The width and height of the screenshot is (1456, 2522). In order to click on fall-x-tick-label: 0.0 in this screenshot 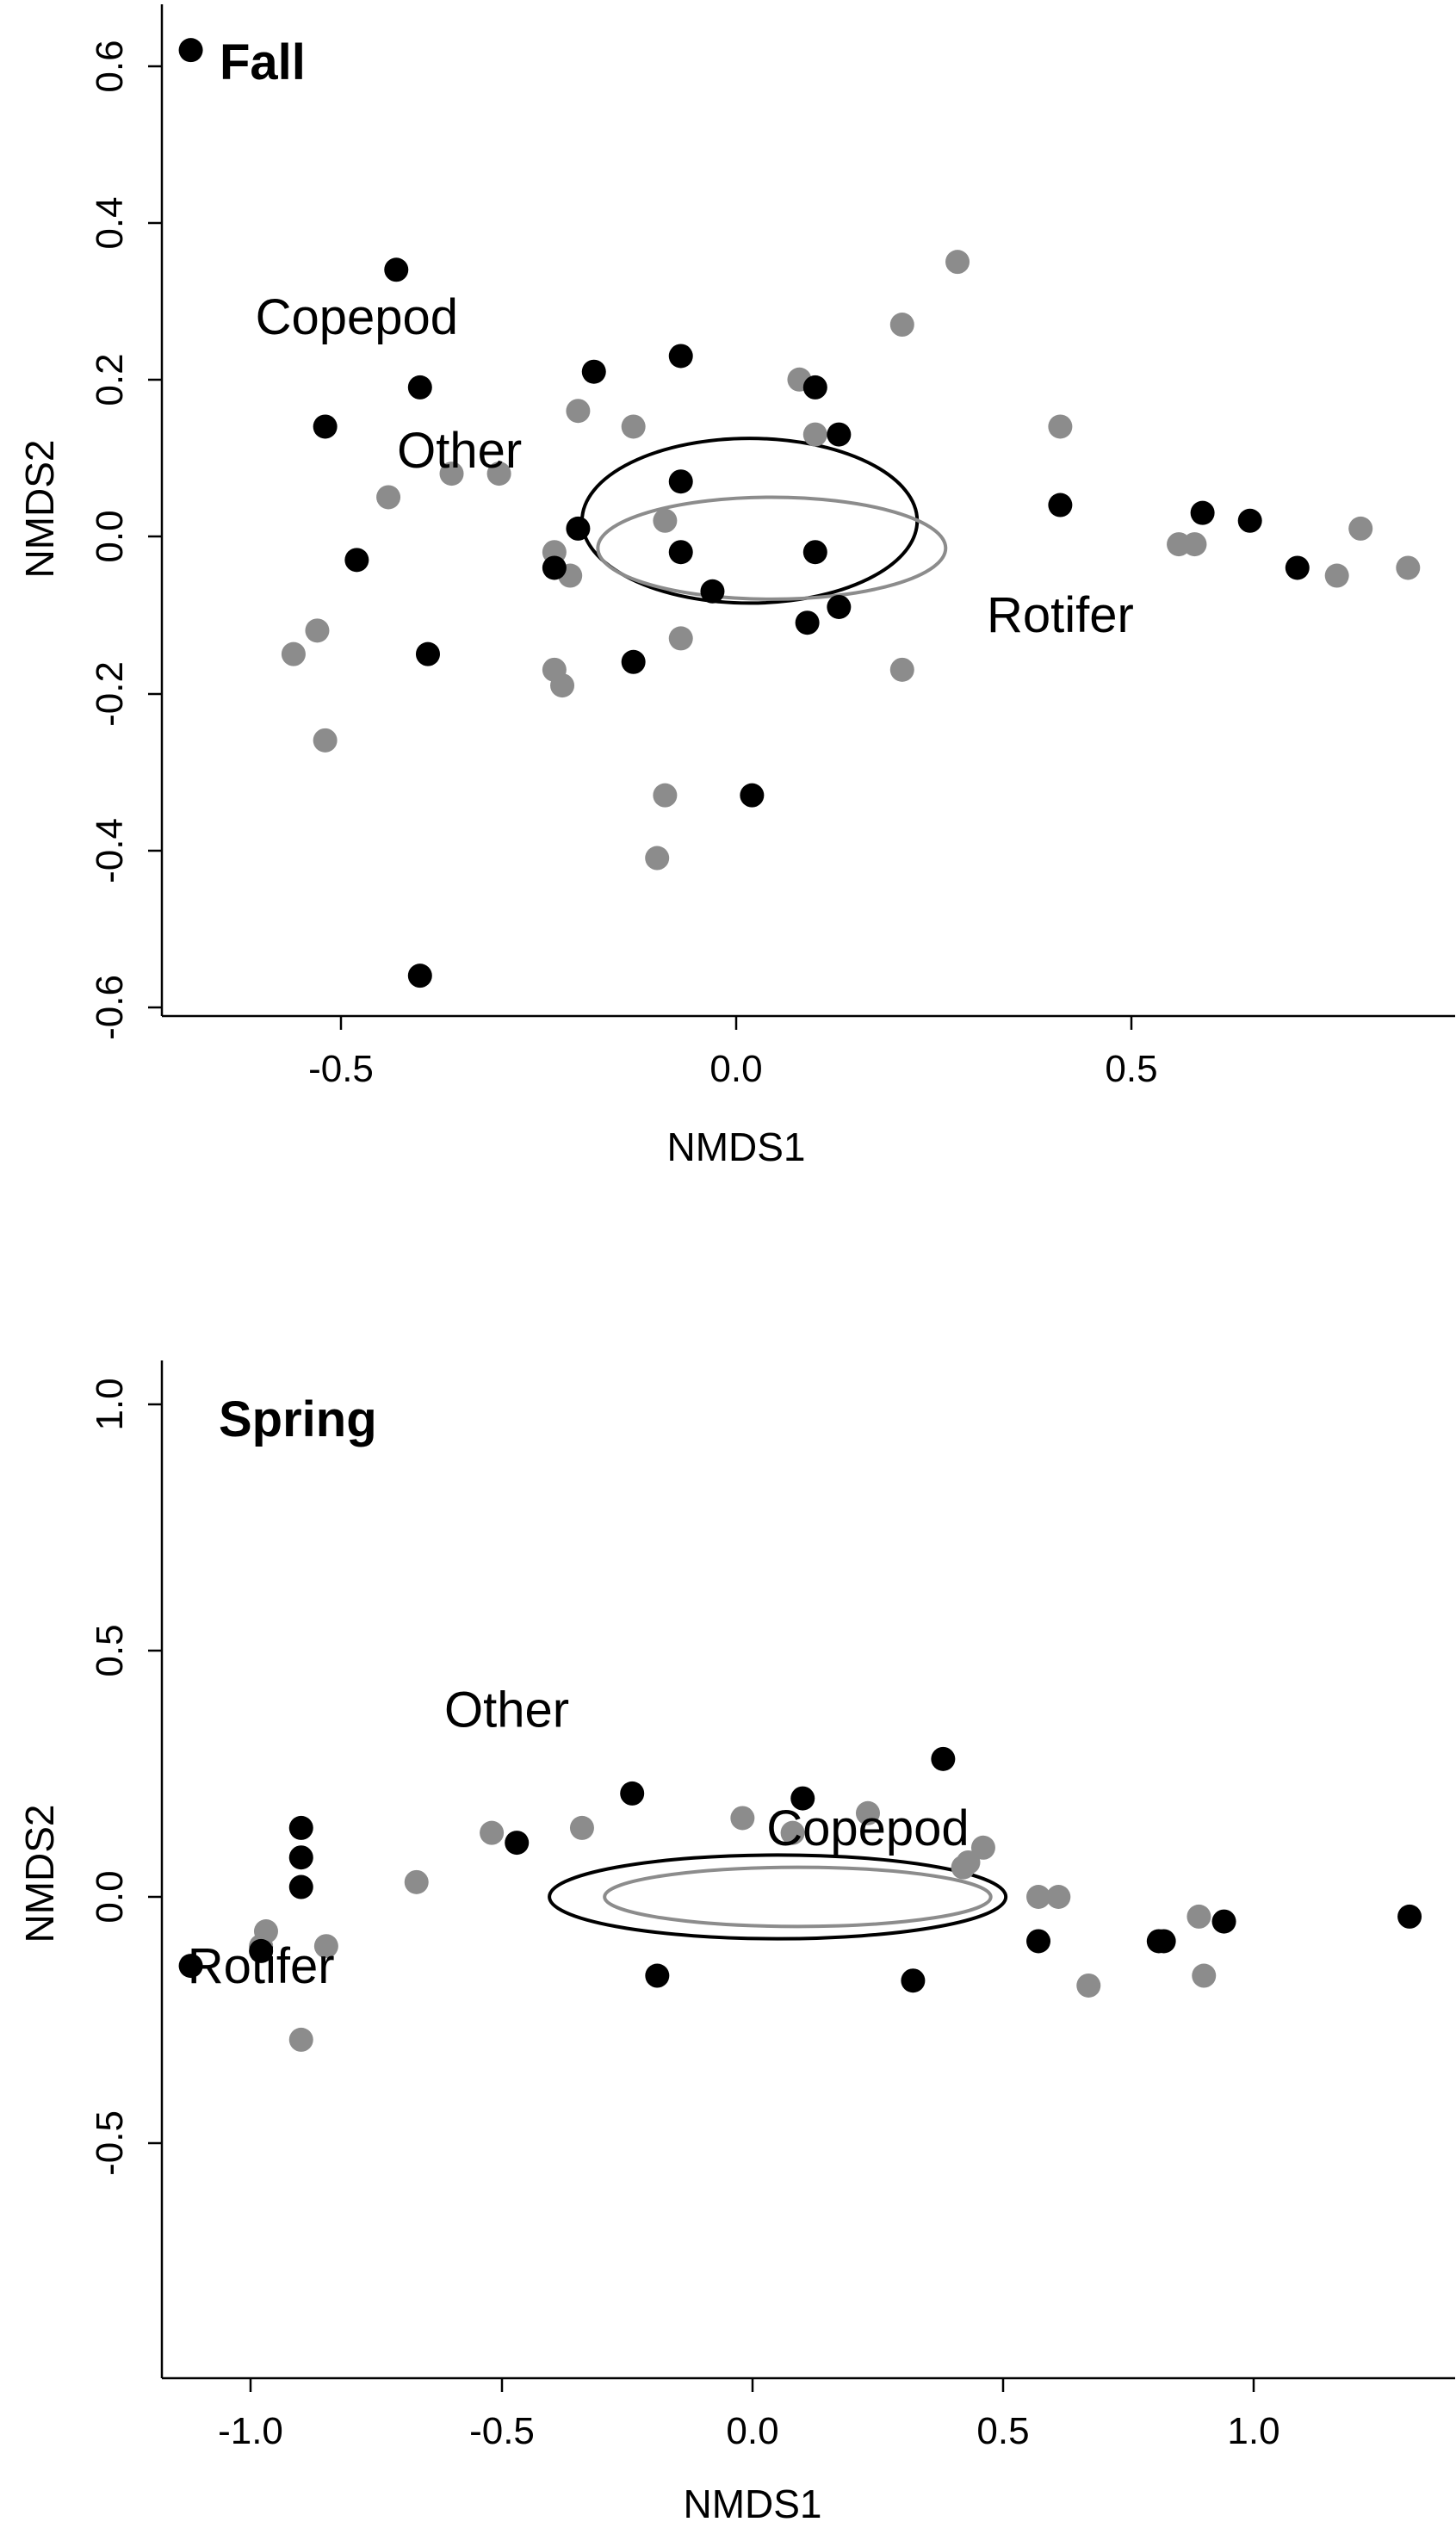, I will do `click(736, 1069)`.